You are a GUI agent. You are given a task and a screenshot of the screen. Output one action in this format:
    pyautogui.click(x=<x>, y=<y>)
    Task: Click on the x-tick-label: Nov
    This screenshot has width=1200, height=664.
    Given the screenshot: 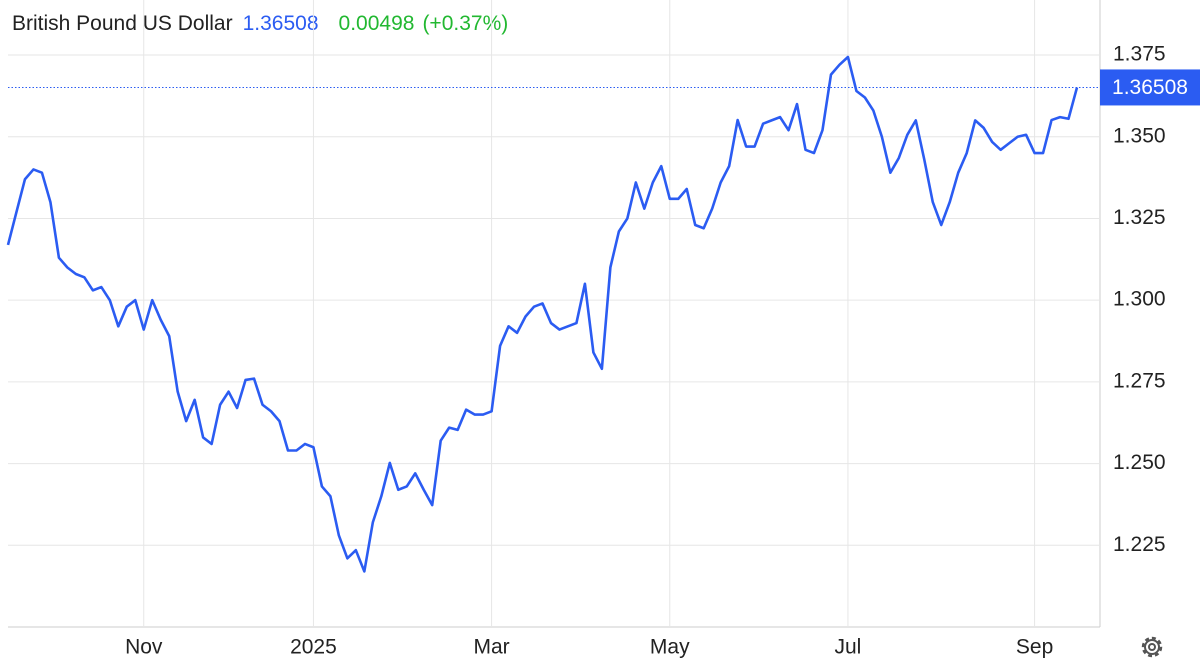 What is the action you would take?
    pyautogui.click(x=144, y=647)
    